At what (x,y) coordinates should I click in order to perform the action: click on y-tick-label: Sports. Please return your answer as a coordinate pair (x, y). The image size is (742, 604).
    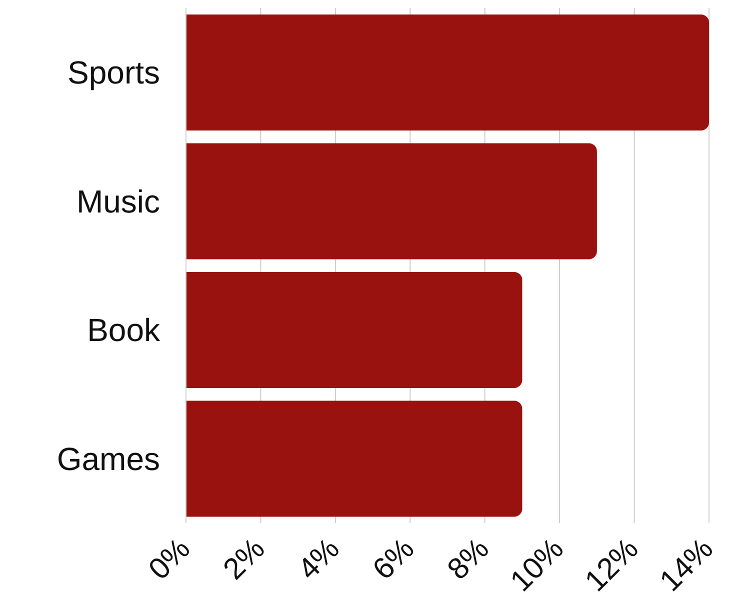
    Looking at the image, I should click on (114, 72).